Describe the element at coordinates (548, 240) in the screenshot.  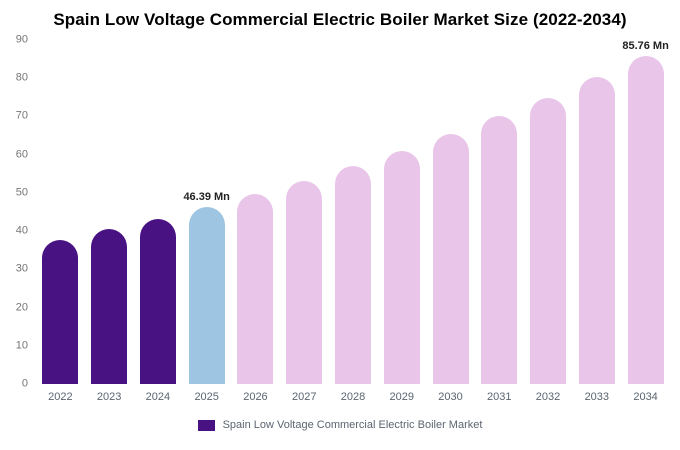
I see `bar-2032` at that location.